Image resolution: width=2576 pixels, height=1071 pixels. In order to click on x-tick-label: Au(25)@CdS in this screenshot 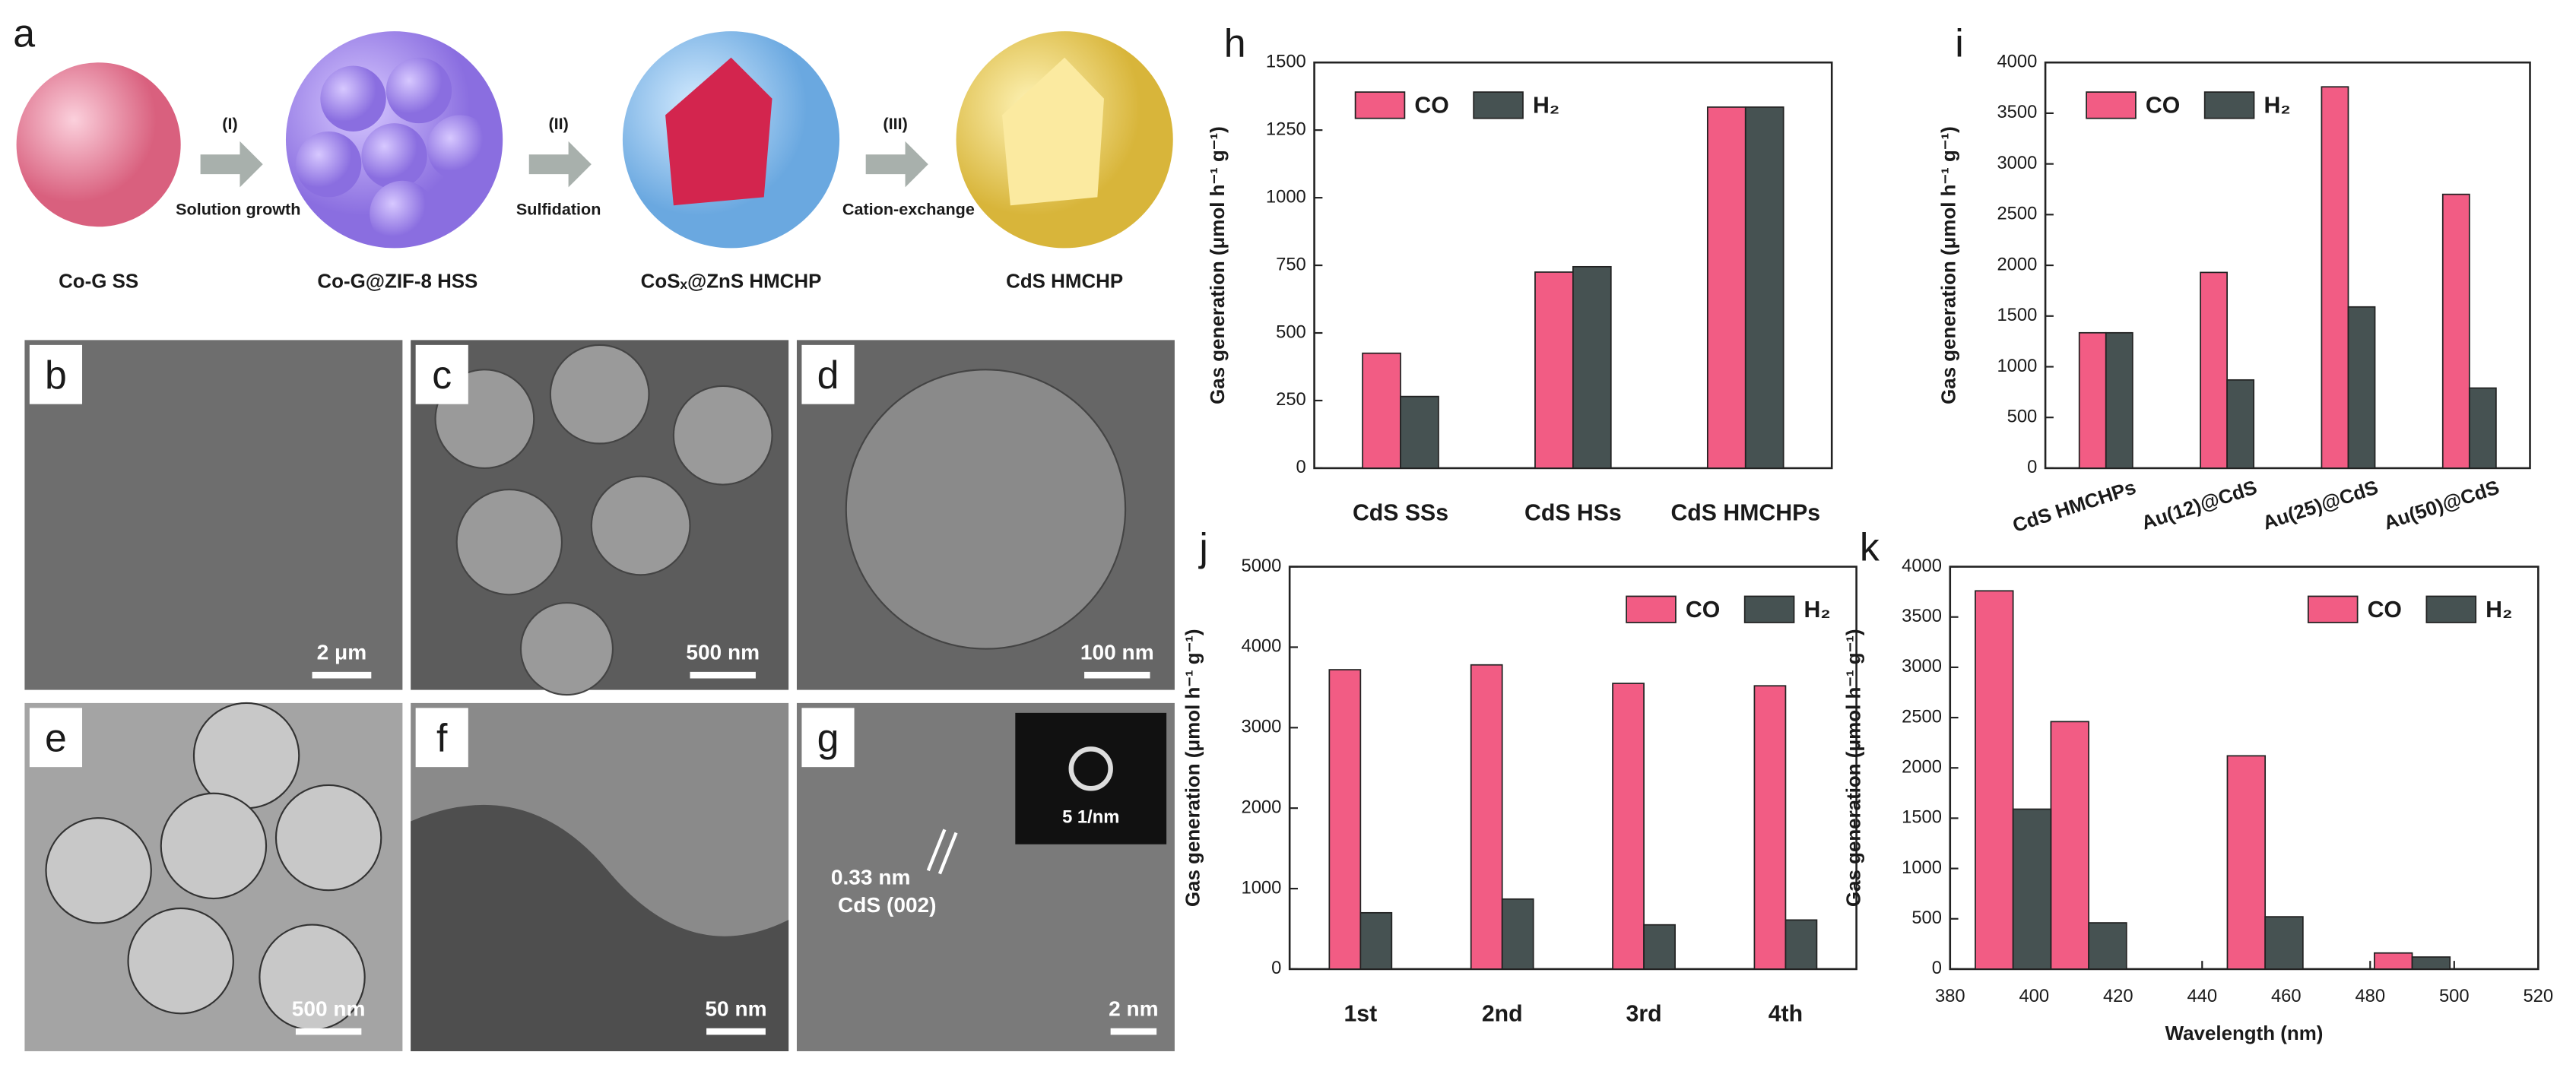, I will do `click(2321, 505)`.